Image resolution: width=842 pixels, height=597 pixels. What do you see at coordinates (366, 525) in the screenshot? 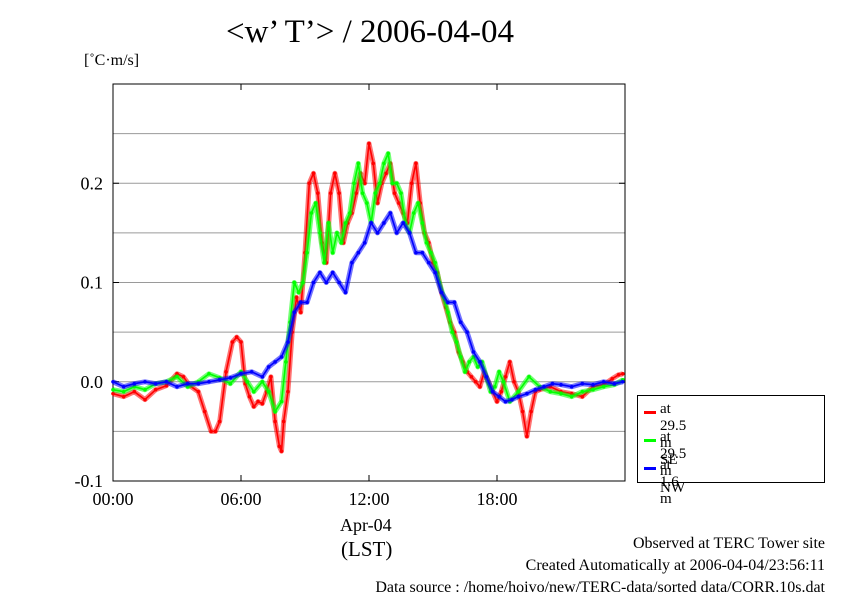
I see `x-axis-date-label: Apr-04` at bounding box center [366, 525].